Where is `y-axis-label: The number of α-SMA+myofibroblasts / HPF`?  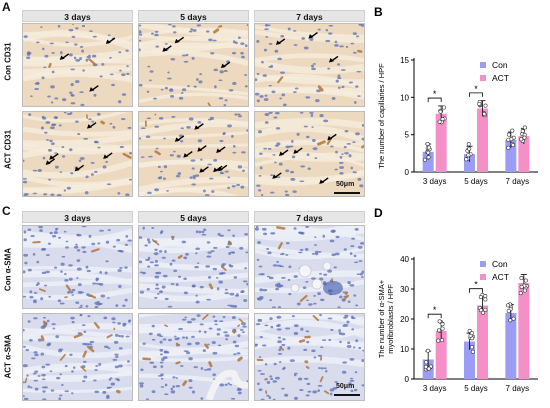
y-axis-label: The number of α-SMA+myofibroblasts / HPF is located at coordinates (386, 318).